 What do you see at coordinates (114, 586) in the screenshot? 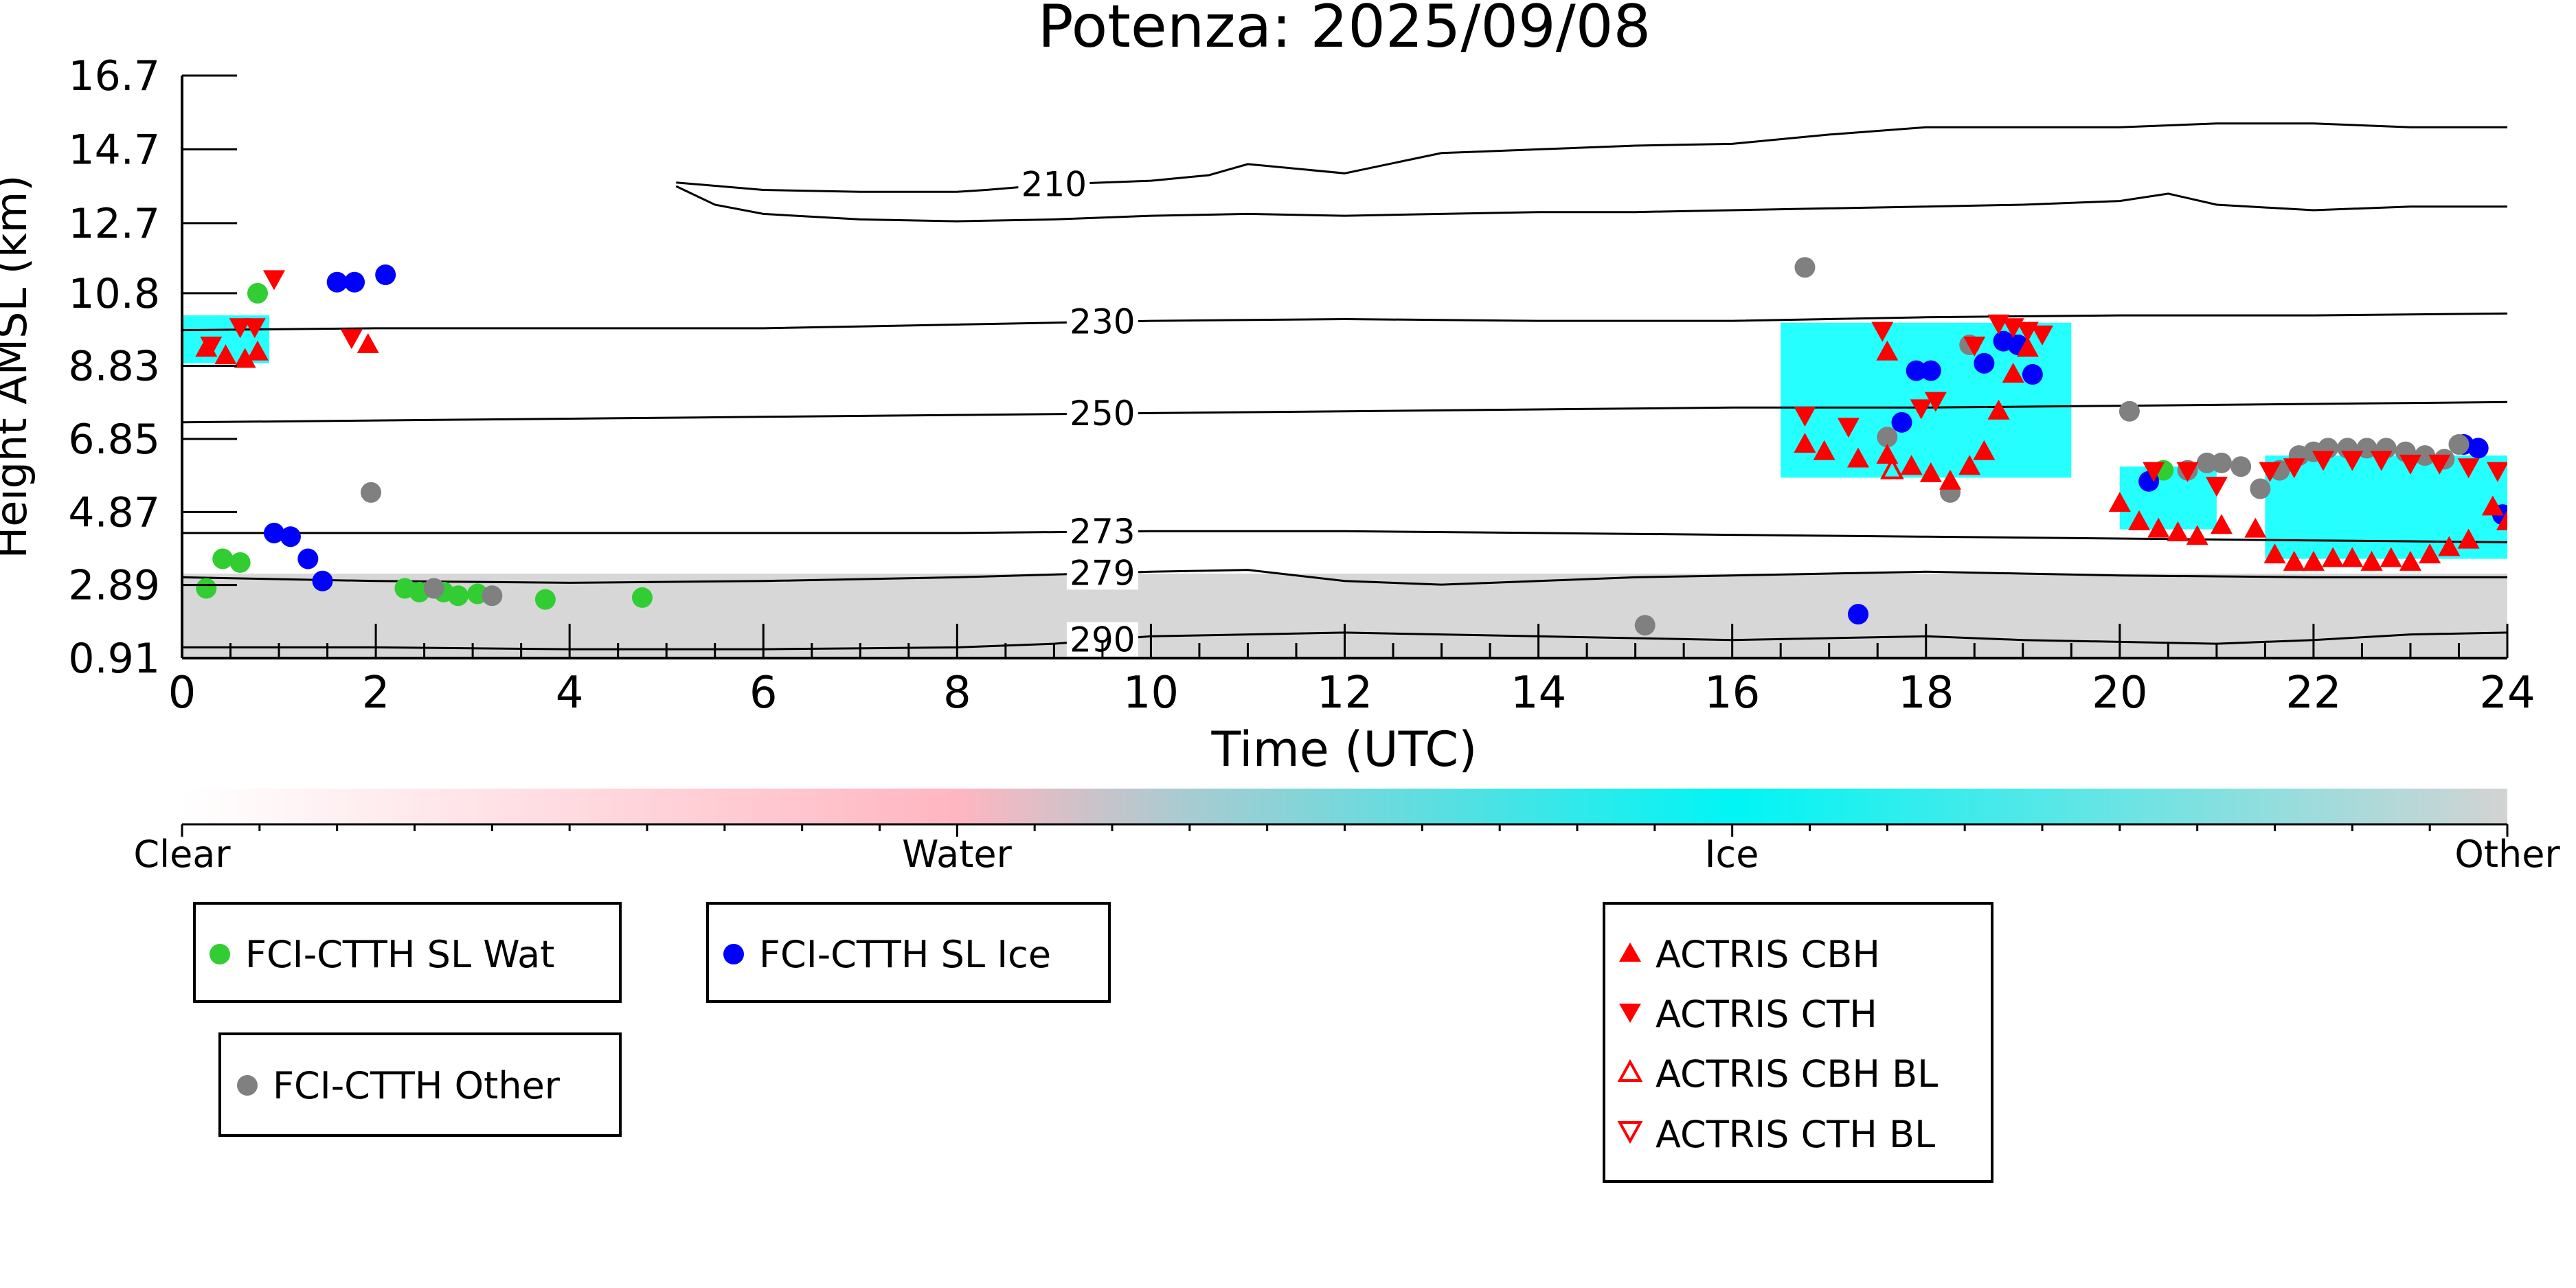
I see `y-tick-label-2.89: 2.89` at bounding box center [114, 586].